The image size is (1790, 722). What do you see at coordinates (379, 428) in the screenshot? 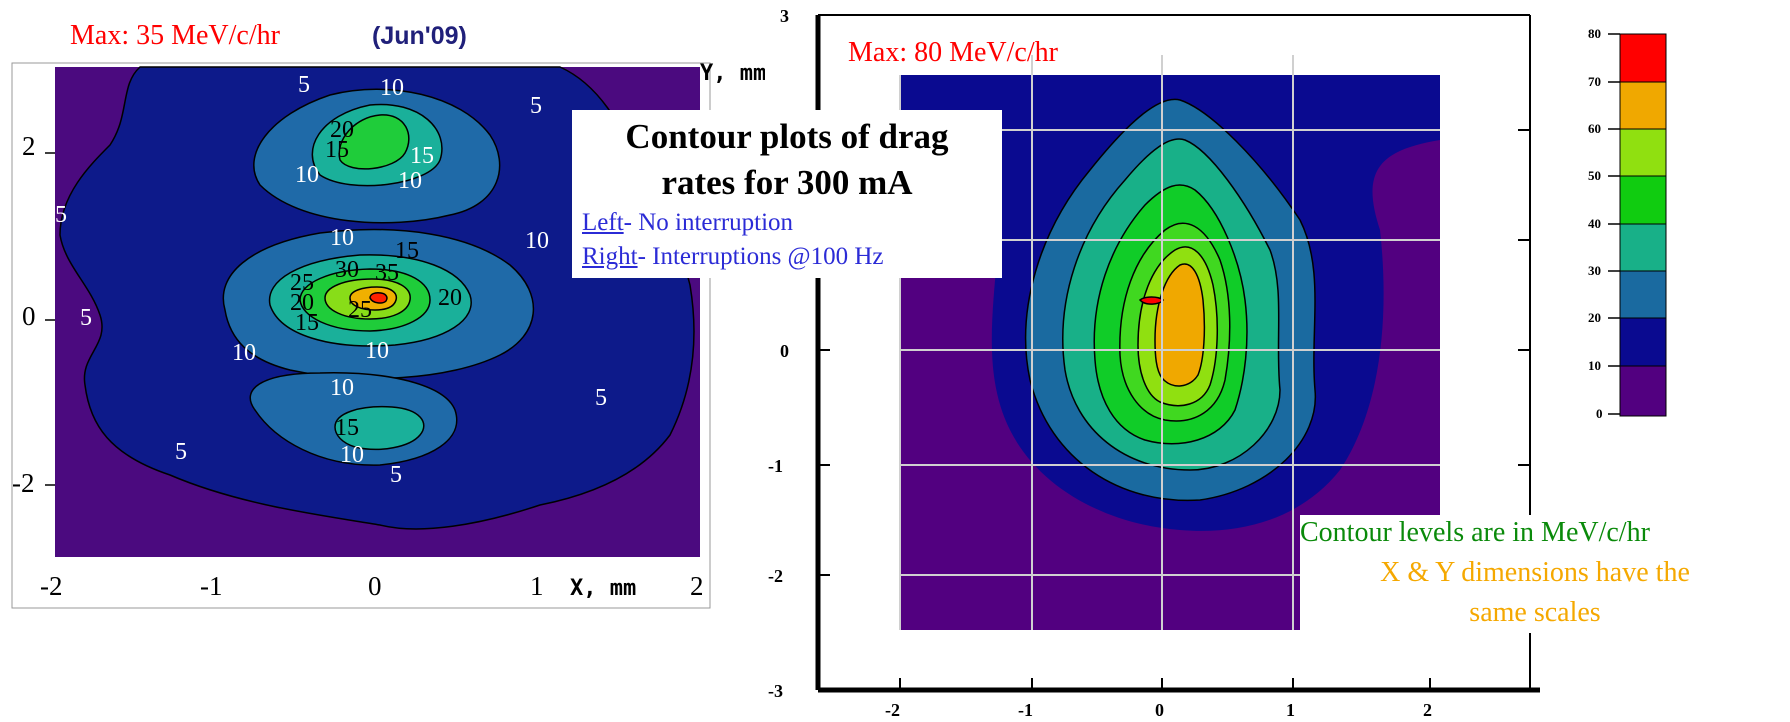
I see `left-bottom-level-15-region` at bounding box center [379, 428].